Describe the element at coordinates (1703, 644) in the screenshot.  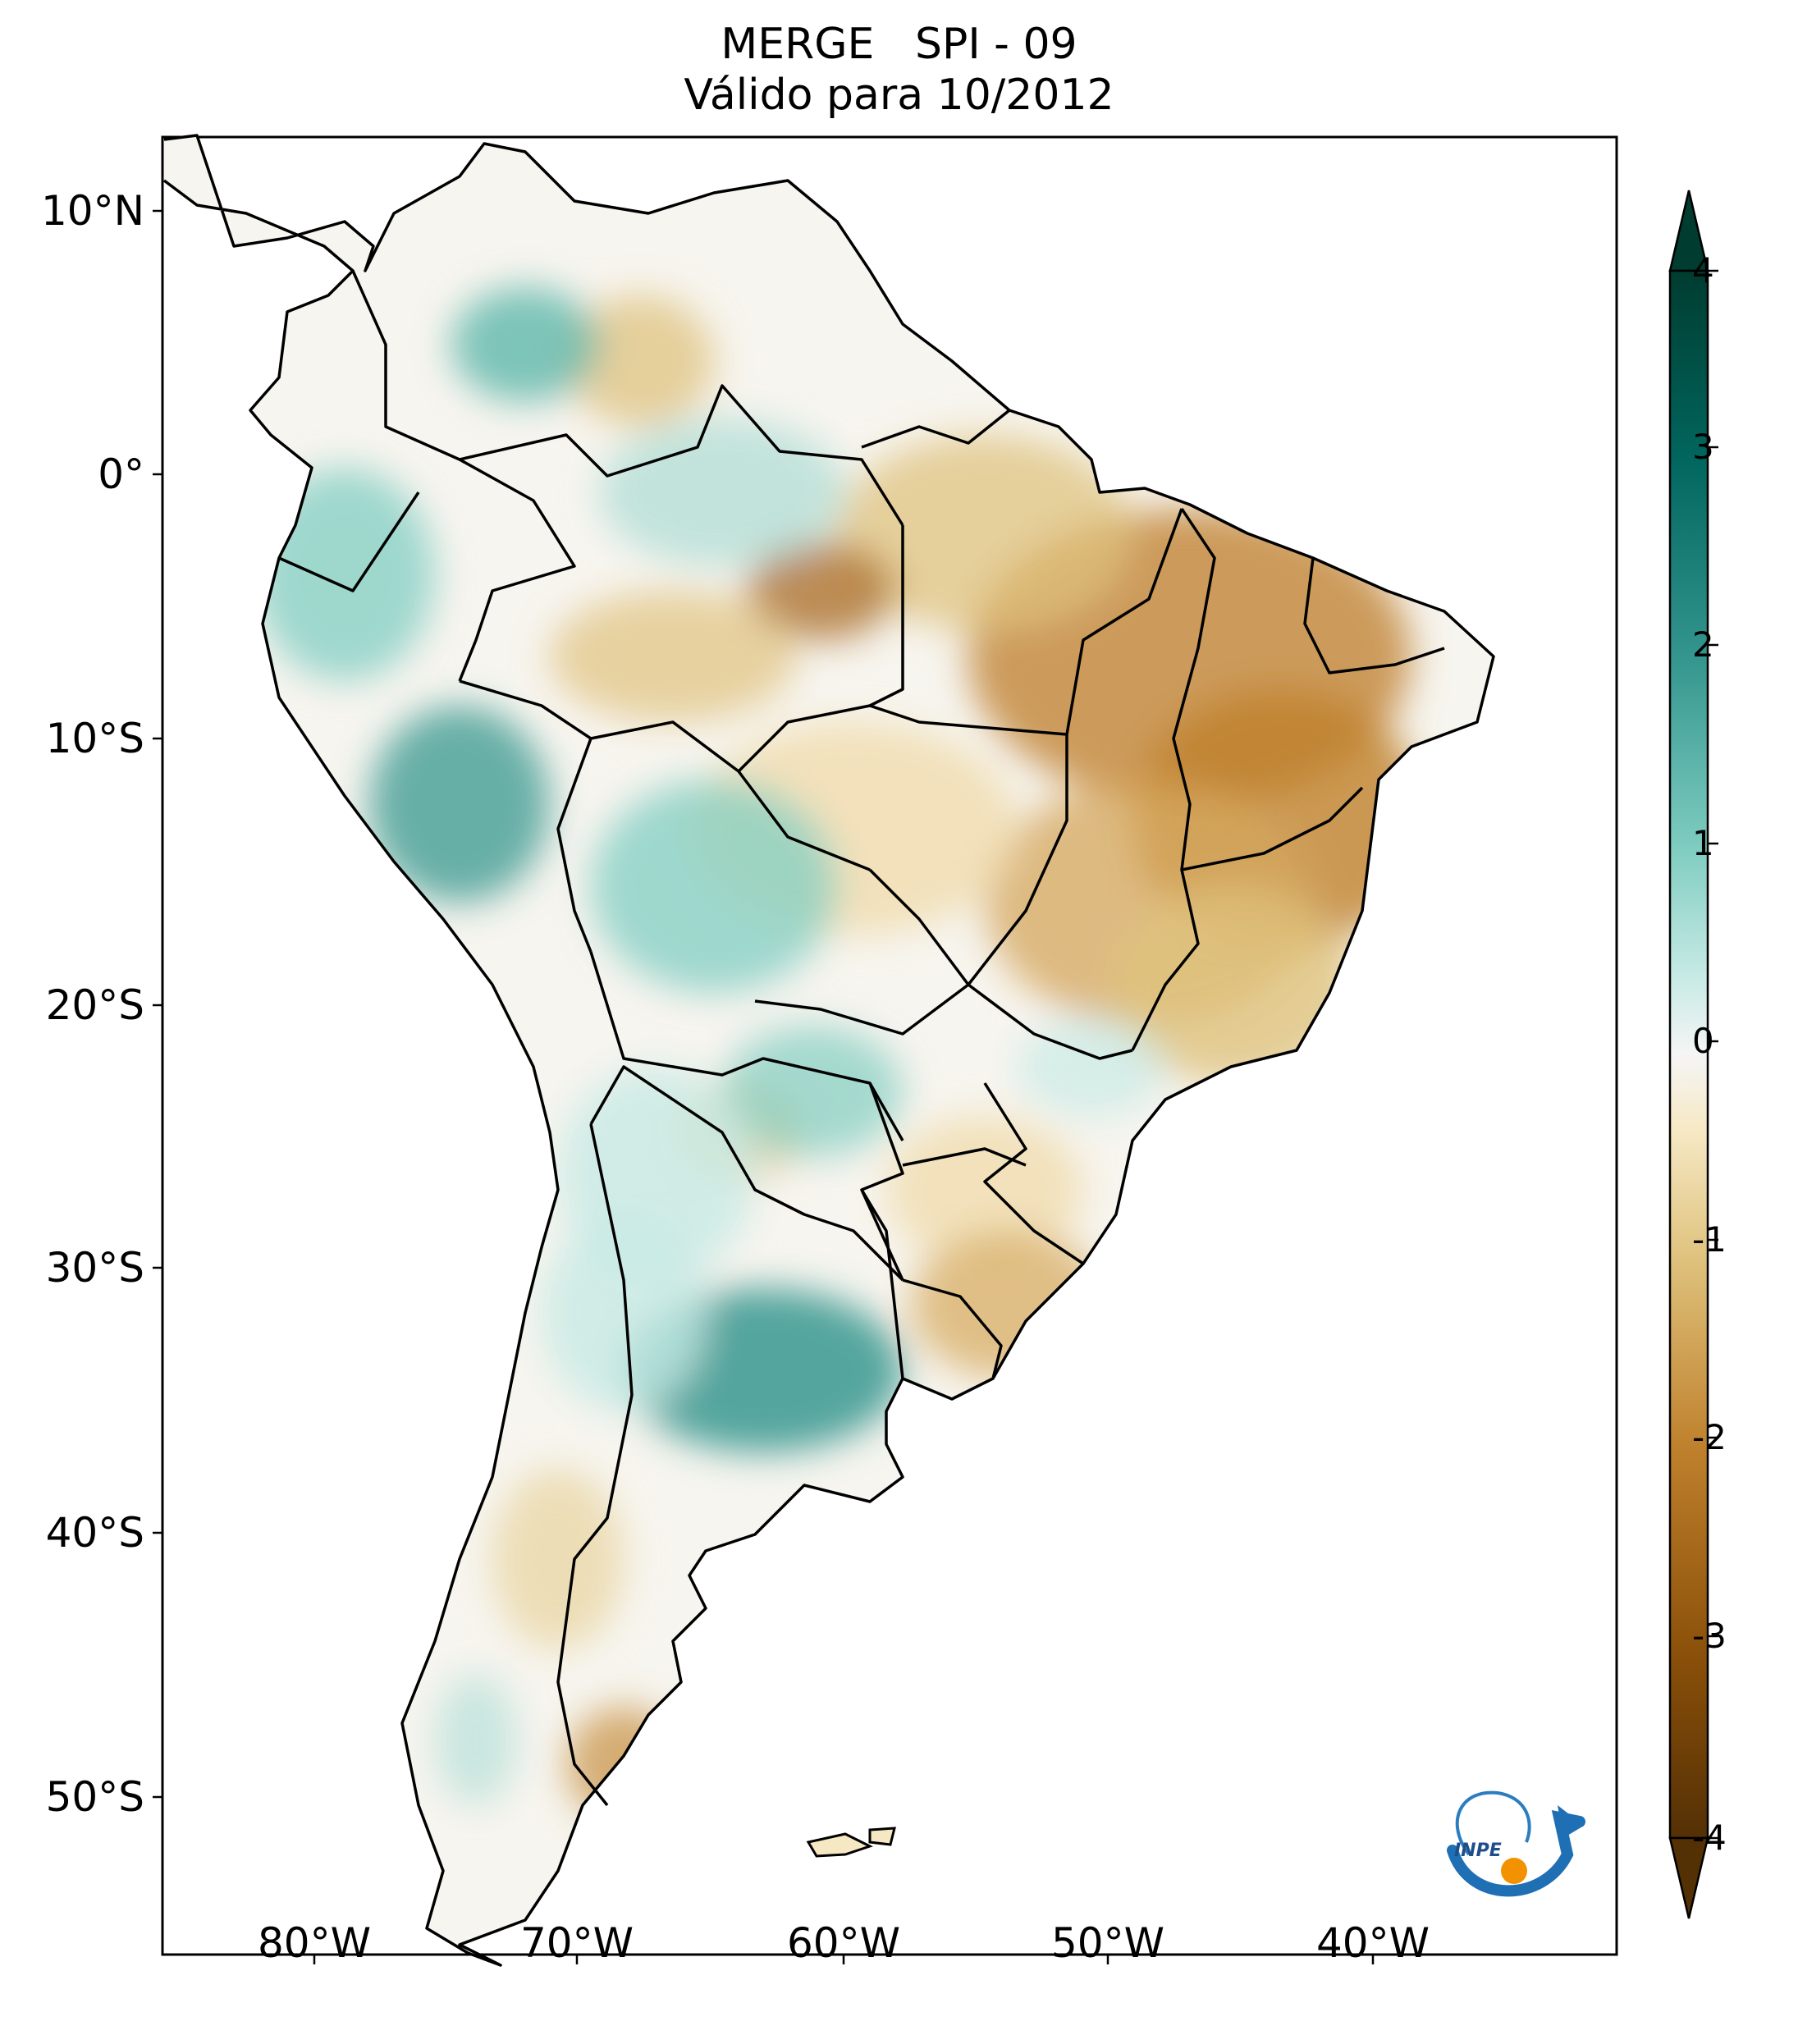
I see `colorbar-label: 2` at that location.